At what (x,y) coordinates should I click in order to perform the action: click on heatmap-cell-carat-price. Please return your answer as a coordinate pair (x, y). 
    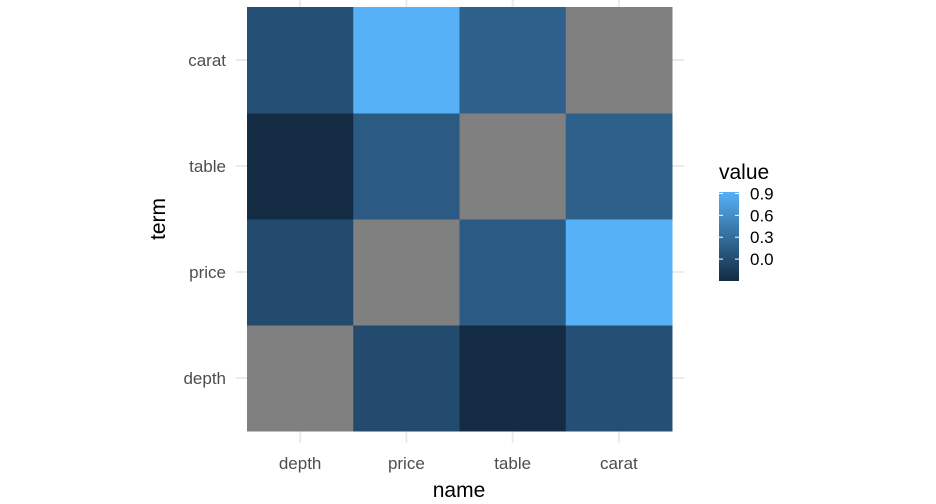
    Looking at the image, I should click on (406, 60).